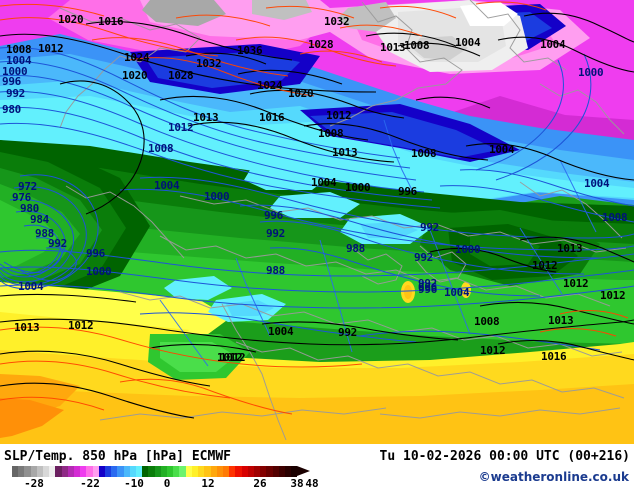 This screenshot has width=634, height=490. Describe the element at coordinates (312, 483) in the screenshot. I see `colorbar-tick-48: 48` at that location.